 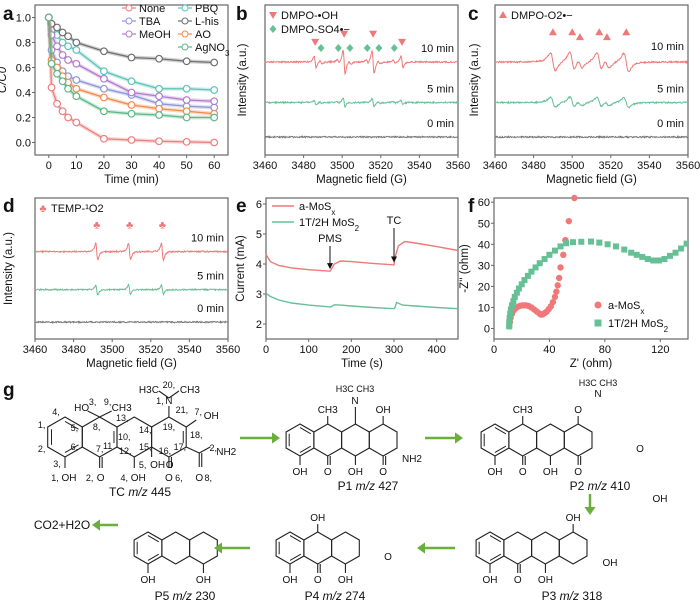 I want to click on legend-label: DMPO-•OH, so click(x=309, y=16).